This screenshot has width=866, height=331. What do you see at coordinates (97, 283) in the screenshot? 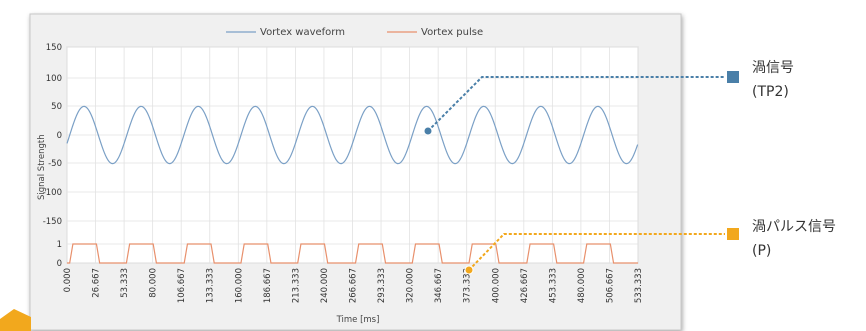
I see `x-tick-label: 26.667` at bounding box center [97, 283].